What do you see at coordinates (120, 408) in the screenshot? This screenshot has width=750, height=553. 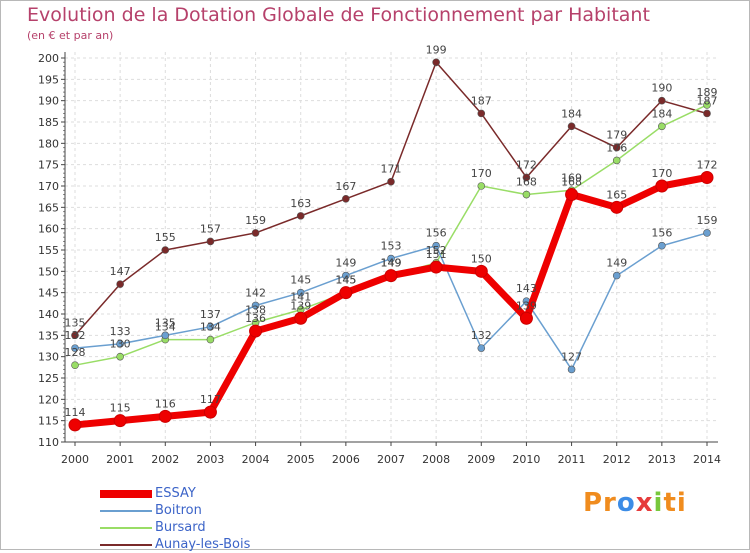 I see `data-label-essay: 115` at bounding box center [120, 408].